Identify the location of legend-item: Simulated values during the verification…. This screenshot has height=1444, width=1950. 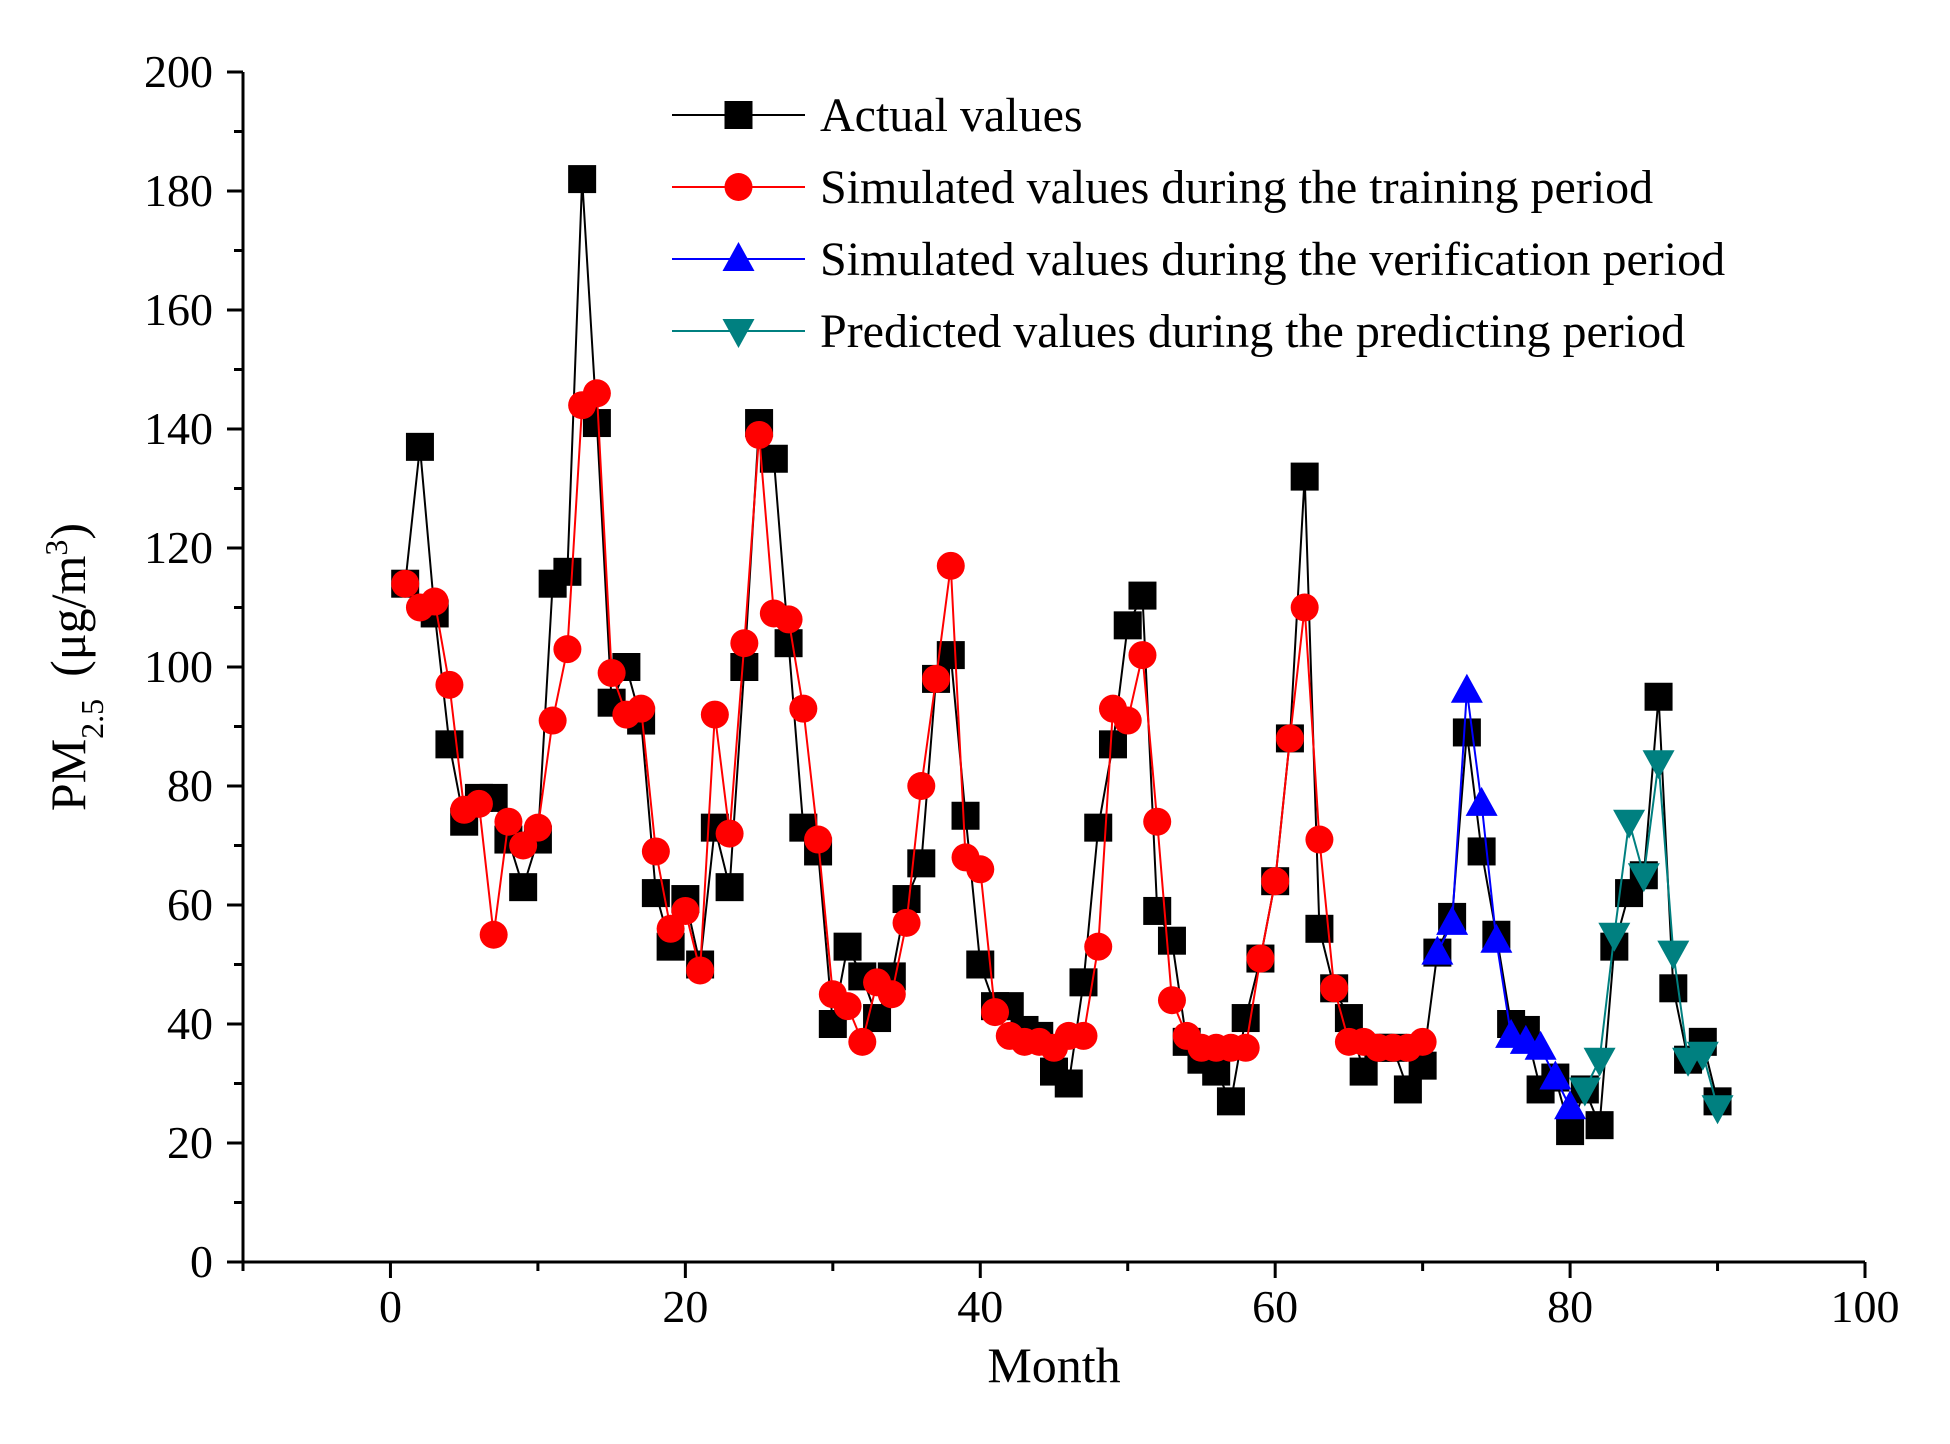
(1198, 259).